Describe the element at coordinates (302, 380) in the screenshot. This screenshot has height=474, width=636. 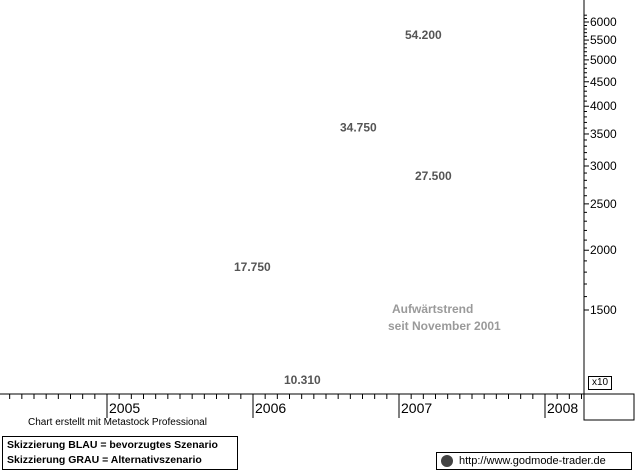
I see `level-label: 10.310` at that location.